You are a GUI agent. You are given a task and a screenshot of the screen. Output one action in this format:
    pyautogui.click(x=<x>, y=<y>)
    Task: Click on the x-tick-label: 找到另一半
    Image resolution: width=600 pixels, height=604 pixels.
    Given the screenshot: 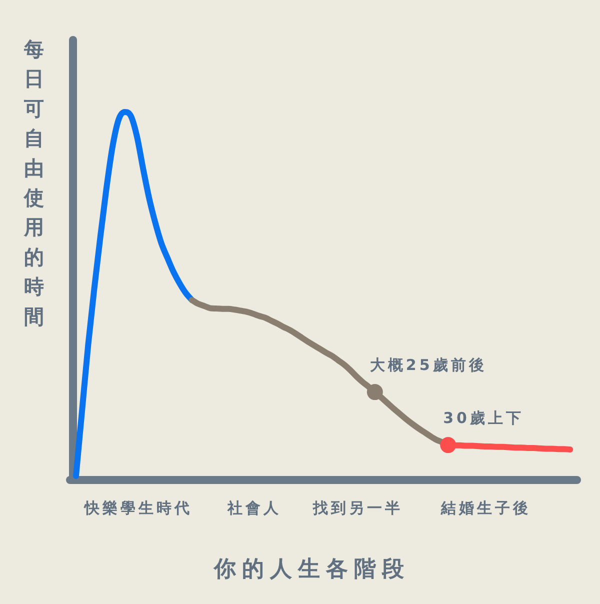 What is the action you would take?
    pyautogui.click(x=358, y=508)
    